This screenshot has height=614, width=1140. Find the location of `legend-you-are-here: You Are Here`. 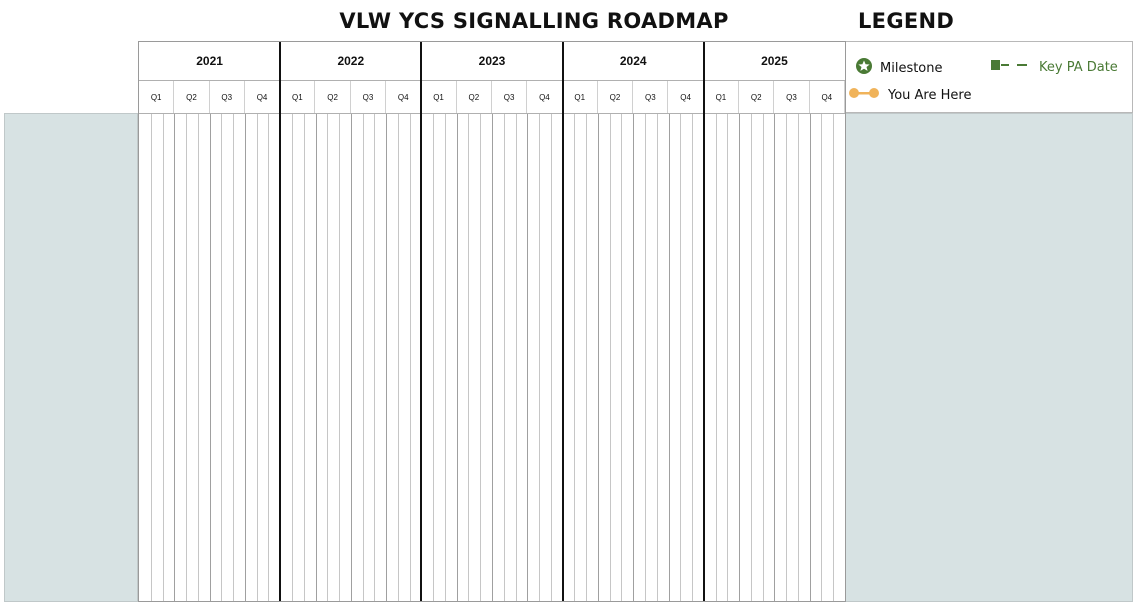

legend-you-are-here: You Are Here is located at coordinates (909, 95).